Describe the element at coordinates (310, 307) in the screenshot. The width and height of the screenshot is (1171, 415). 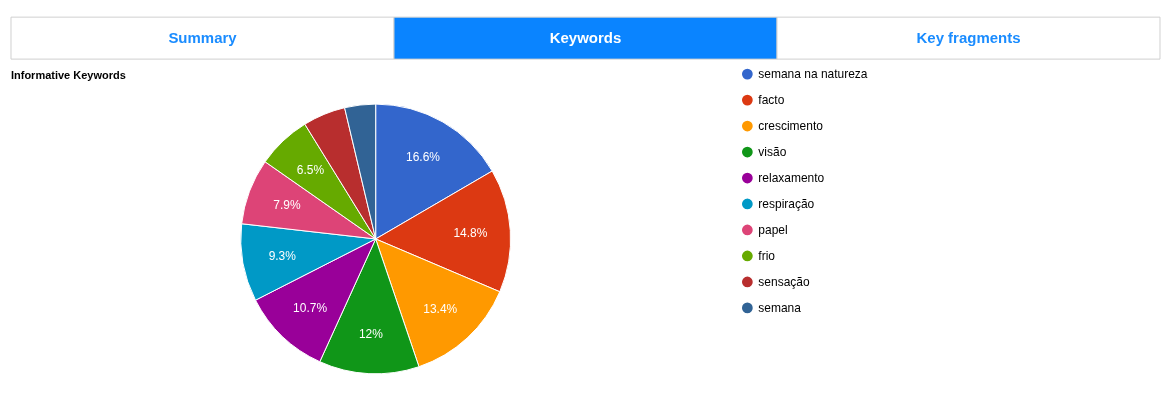
I see `data-label: 10.7%` at that location.